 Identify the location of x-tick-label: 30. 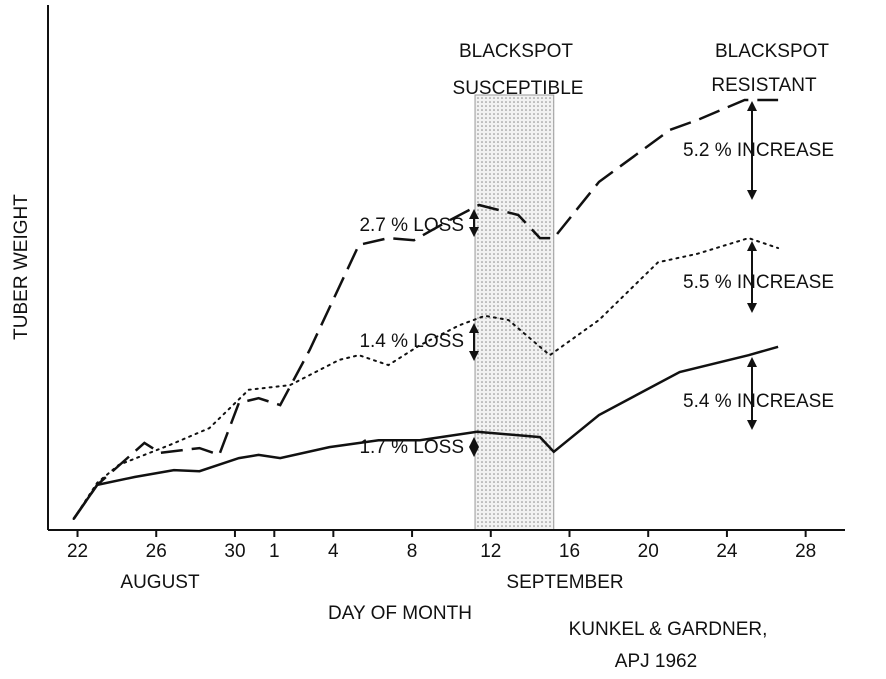
(234, 551).